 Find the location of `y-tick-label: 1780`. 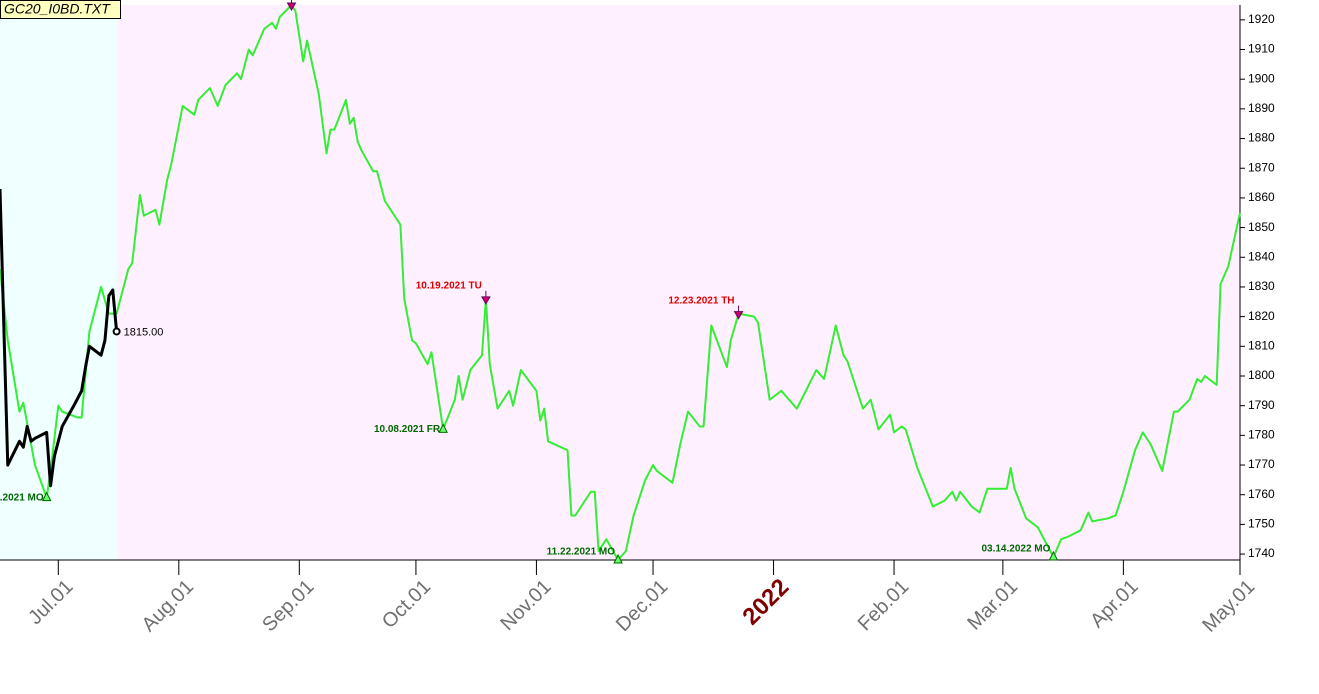

y-tick-label: 1780 is located at coordinates (1261, 435).